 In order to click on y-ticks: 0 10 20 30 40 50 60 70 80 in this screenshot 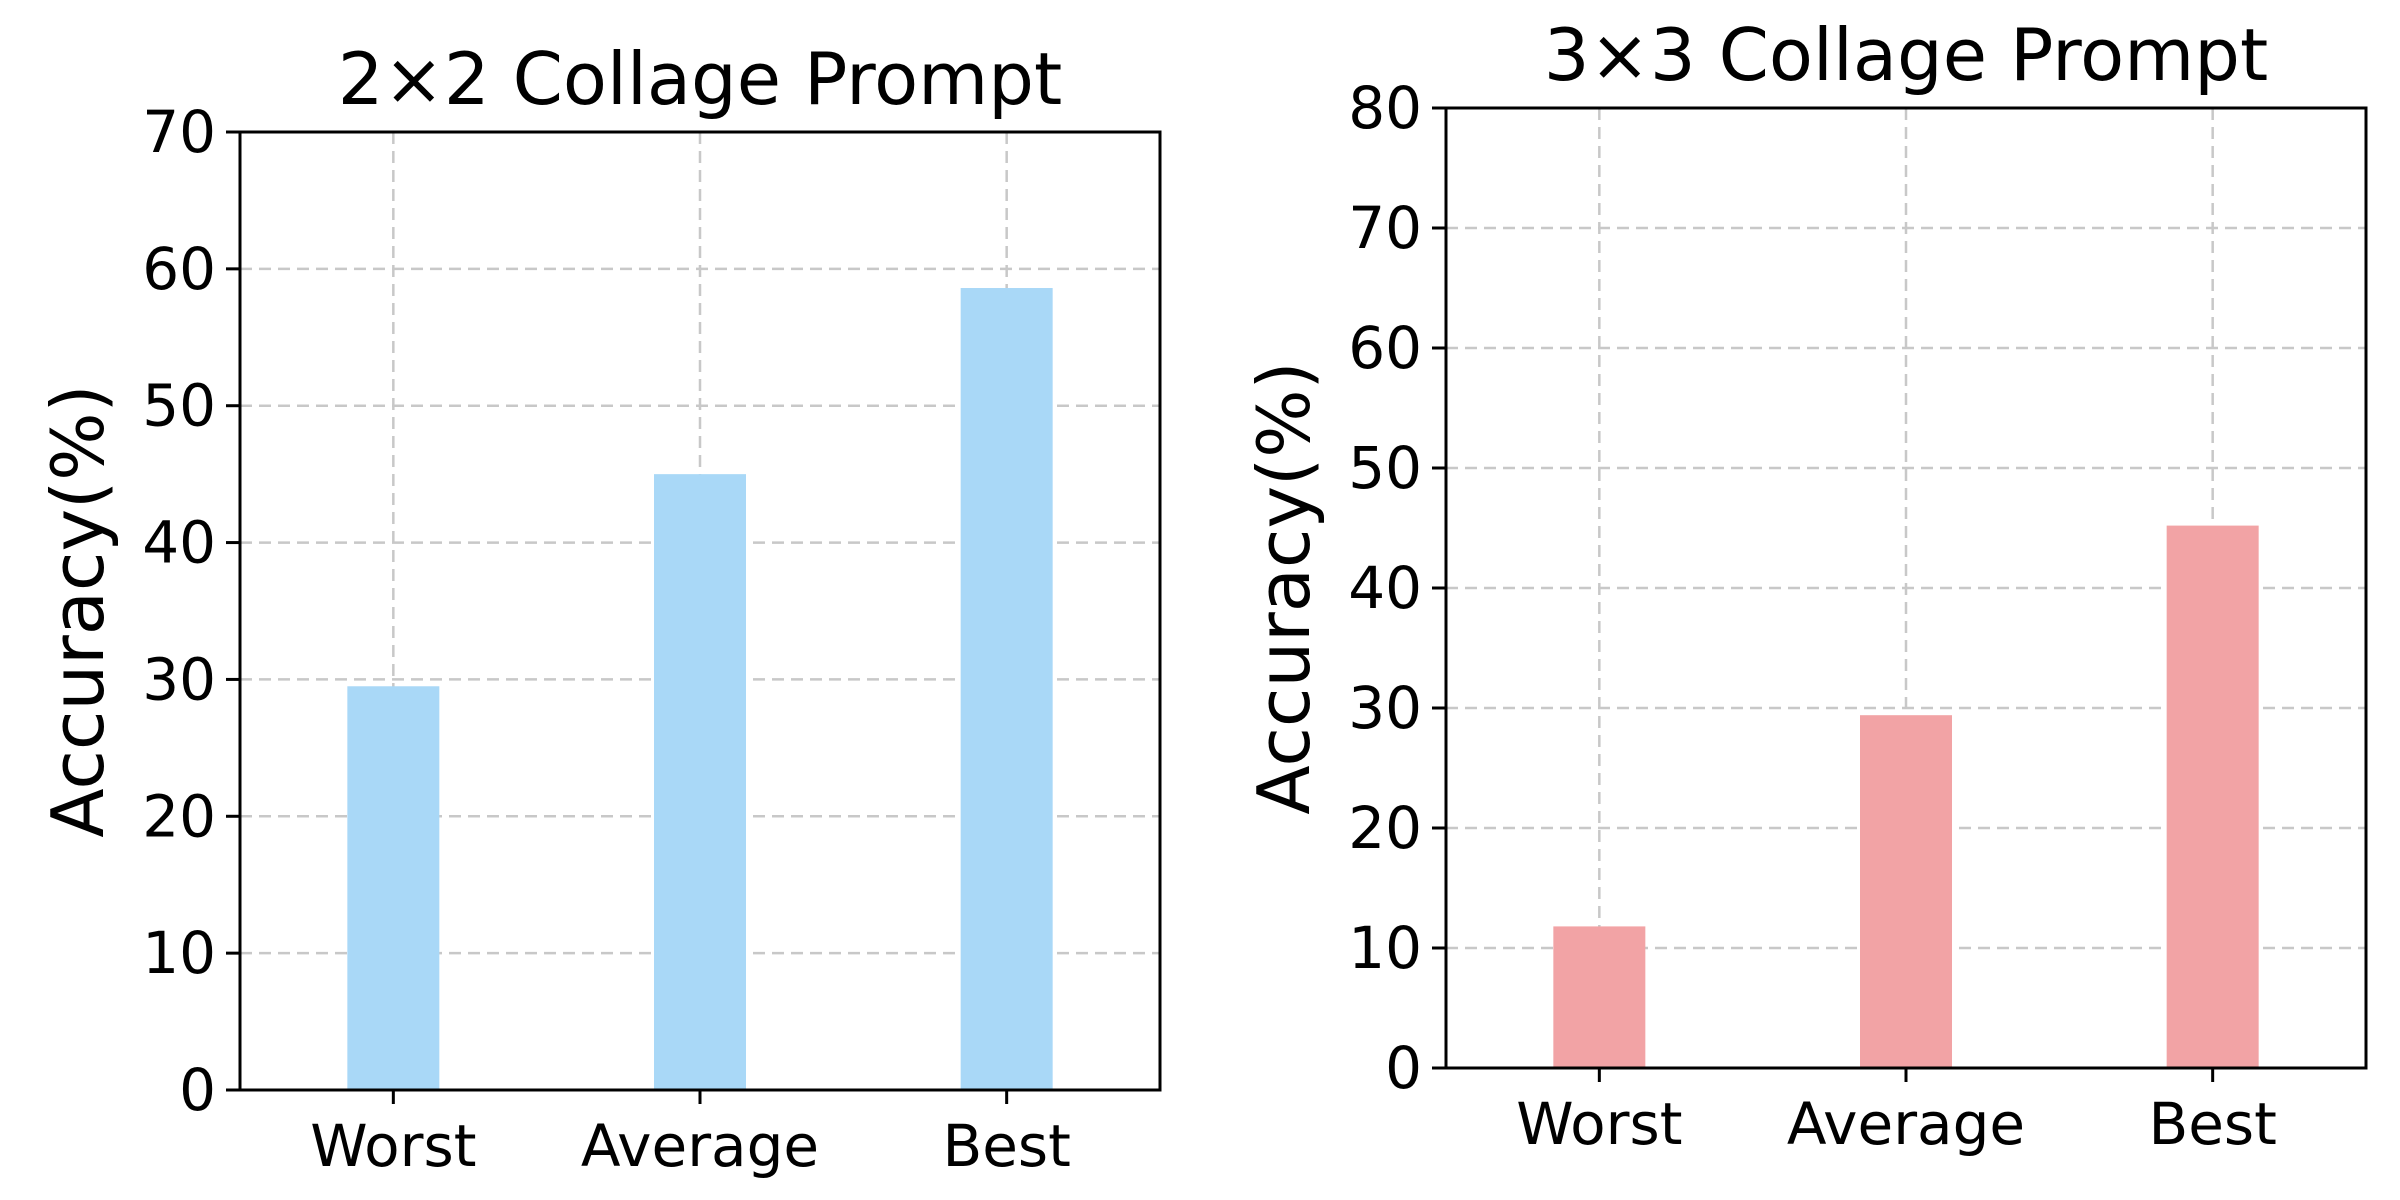, I will do `click(1397, 588)`.